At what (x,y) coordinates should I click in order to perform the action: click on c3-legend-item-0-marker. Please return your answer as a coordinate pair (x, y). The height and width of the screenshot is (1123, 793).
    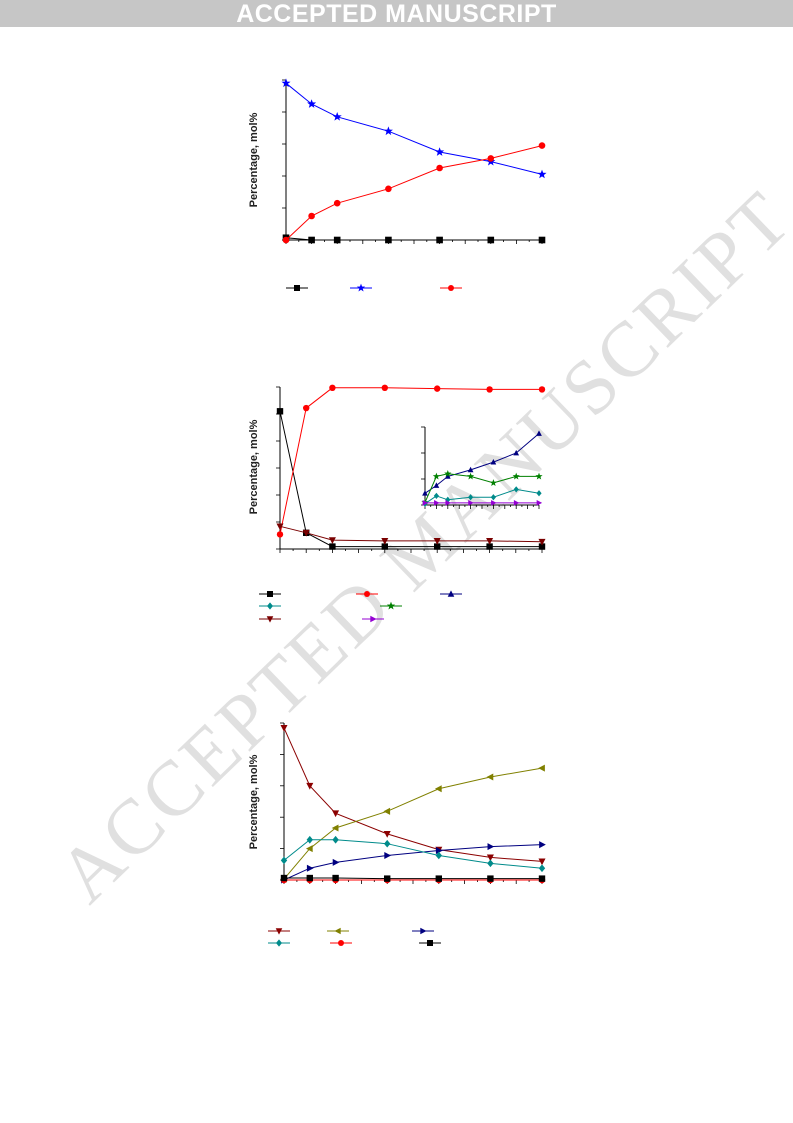
    Looking at the image, I should click on (279, 931).